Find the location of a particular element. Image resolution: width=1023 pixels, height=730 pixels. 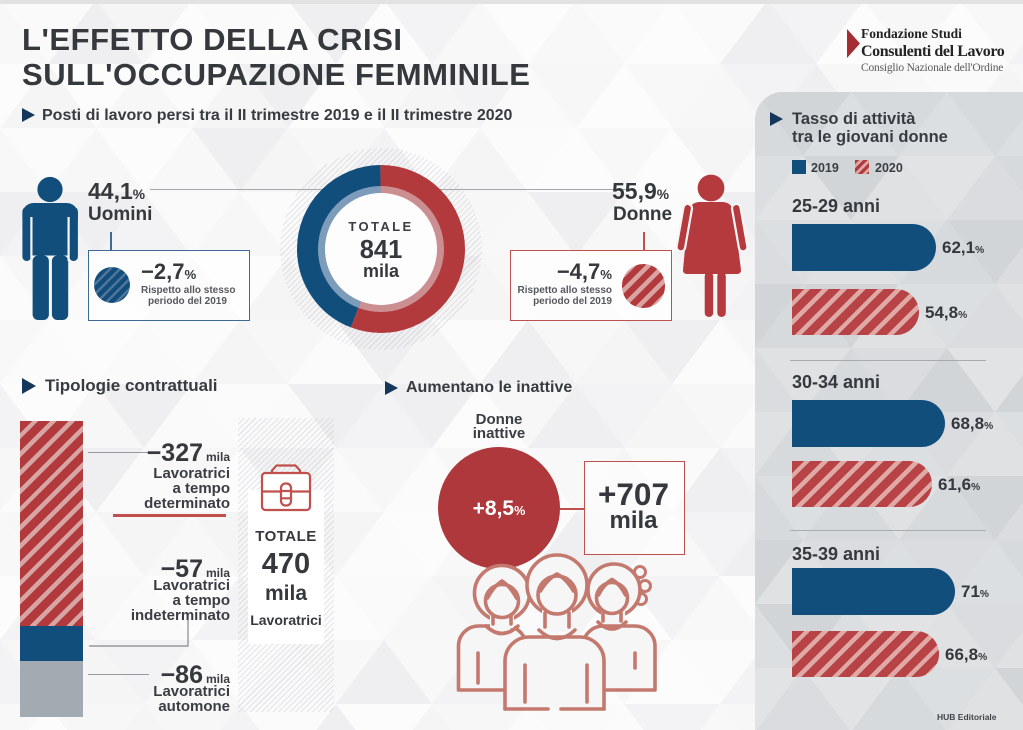

svg-text: 841 is located at coordinates (381, 250).